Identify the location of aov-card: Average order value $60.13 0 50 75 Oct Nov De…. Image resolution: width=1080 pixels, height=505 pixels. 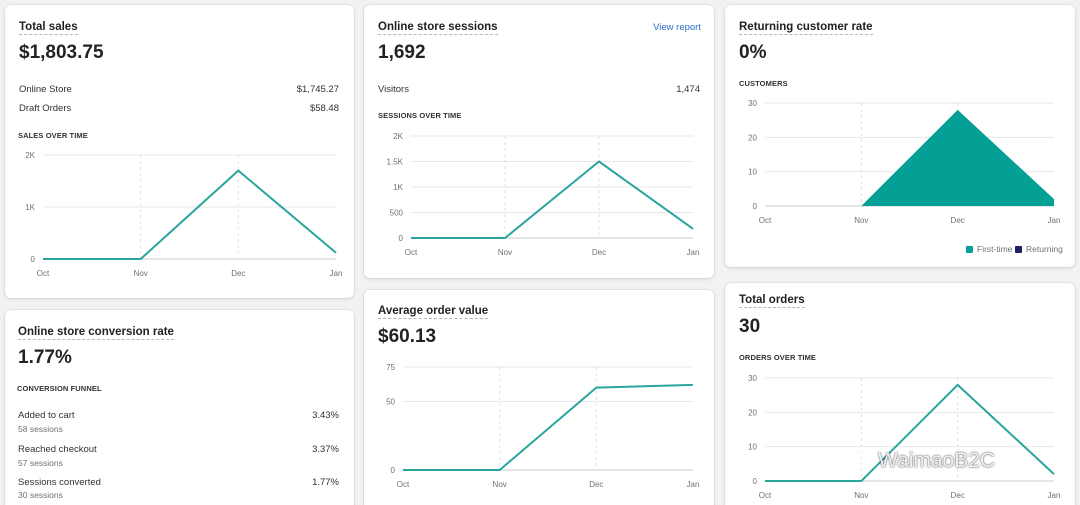
(539, 397).